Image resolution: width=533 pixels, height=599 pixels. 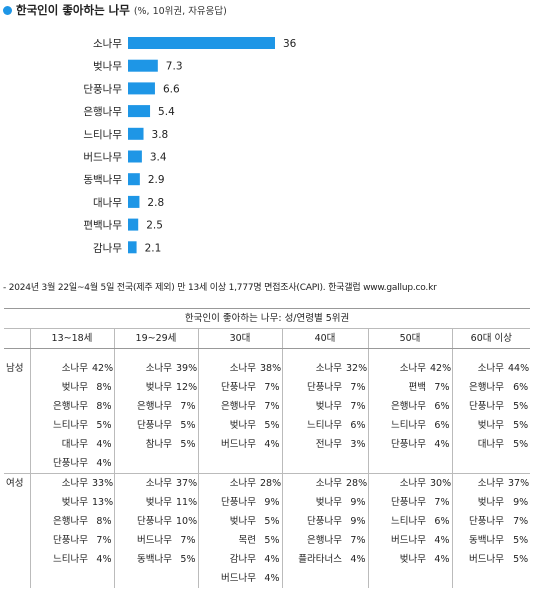 What do you see at coordinates (267, 540) in the screenshot?
I see `table-row: 단풍나무 7% 버드나무 7% 목련 5% 은행나무 7% 버드나무 4% 동백나무 5%` at bounding box center [267, 540].